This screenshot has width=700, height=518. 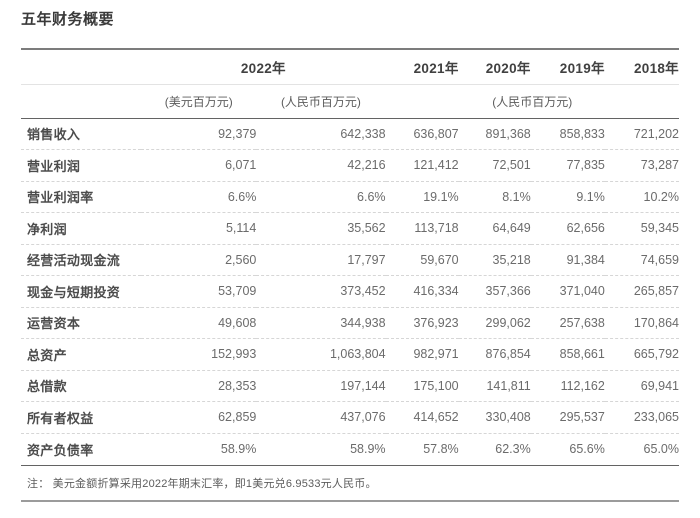 What do you see at coordinates (656, 133) in the screenshot?
I see `cell-value: 721,202` at bounding box center [656, 133].